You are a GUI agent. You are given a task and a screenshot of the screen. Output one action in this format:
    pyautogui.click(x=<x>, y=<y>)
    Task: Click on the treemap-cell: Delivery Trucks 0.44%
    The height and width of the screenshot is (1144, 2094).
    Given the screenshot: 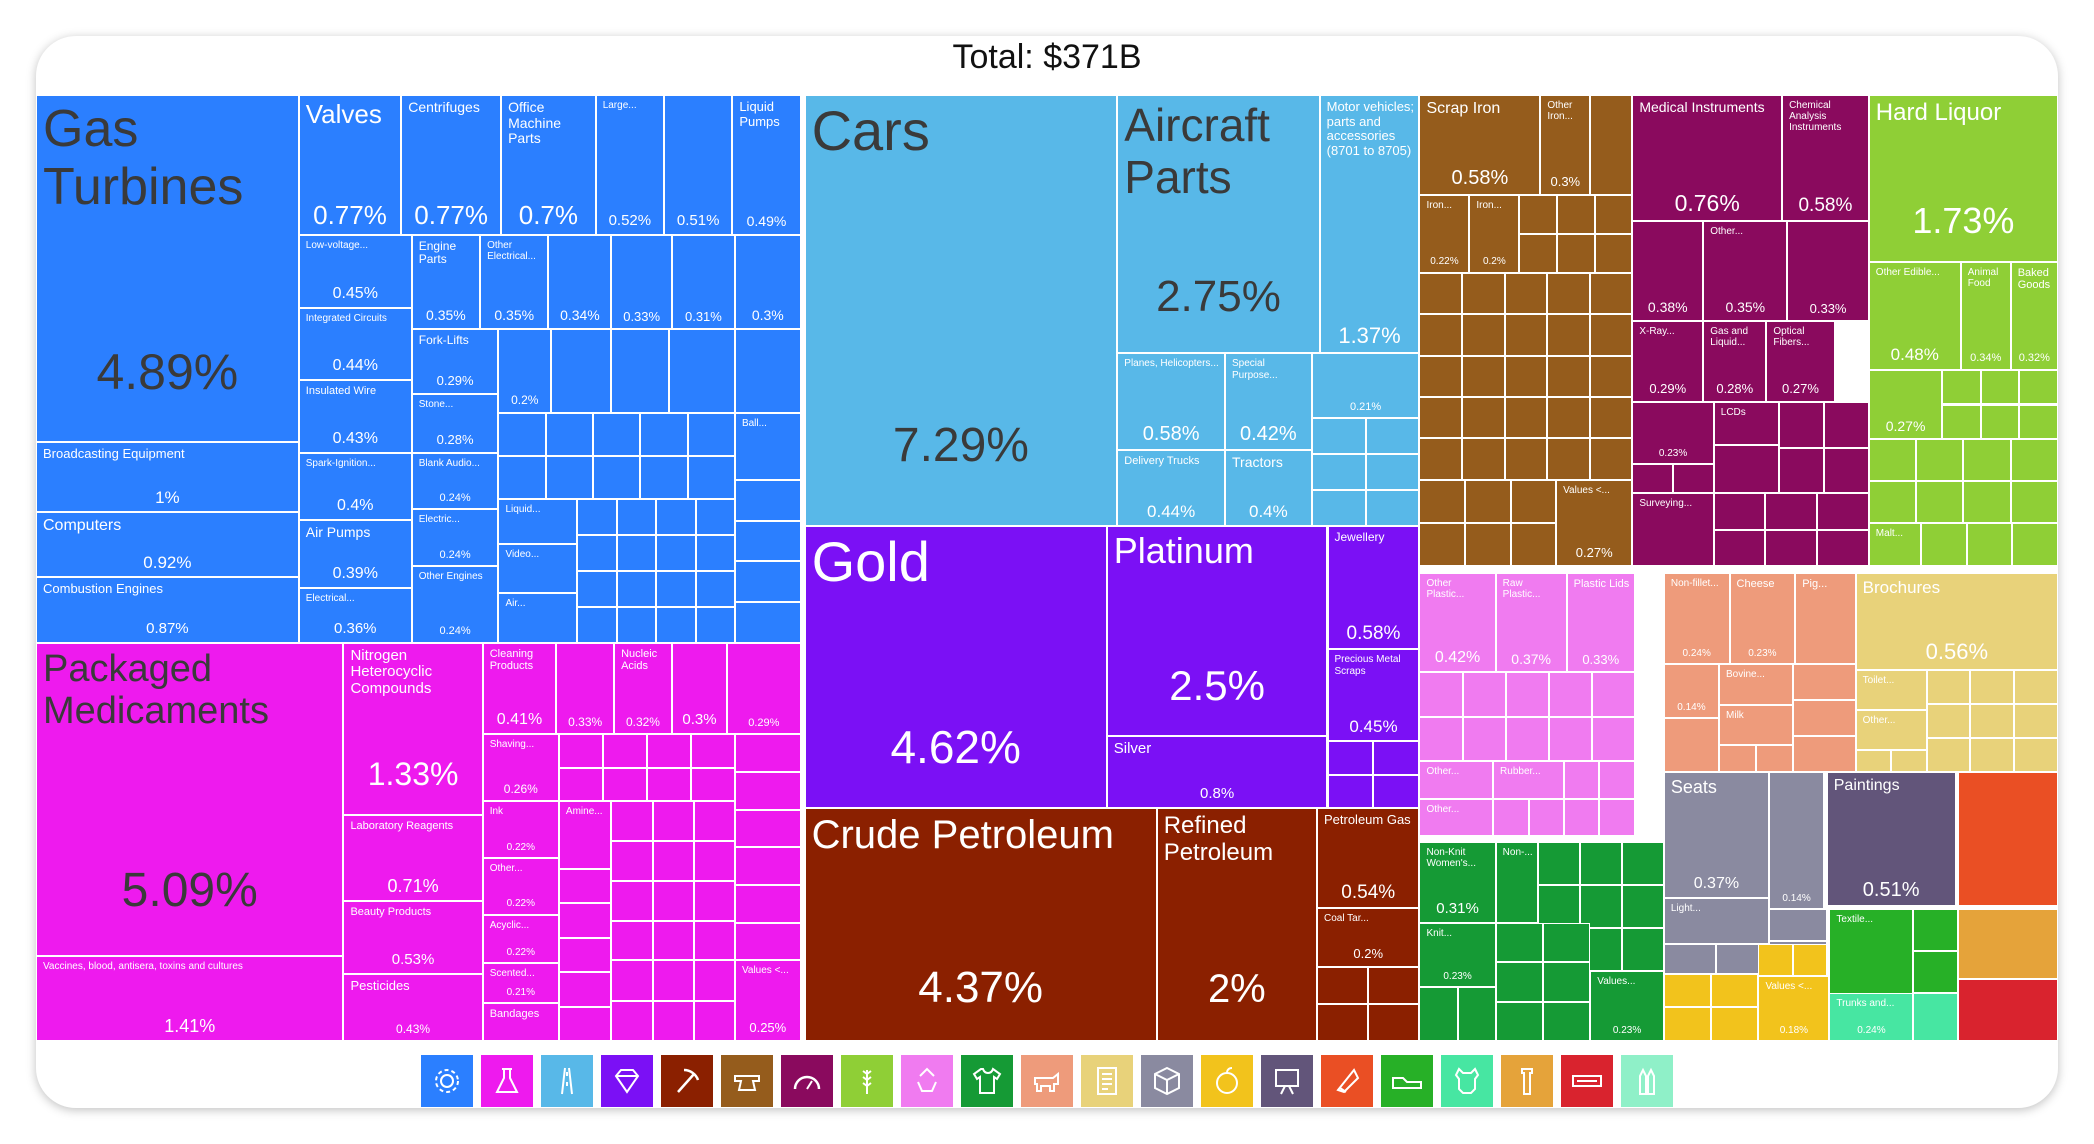 What is the action you would take?
    pyautogui.click(x=1171, y=488)
    